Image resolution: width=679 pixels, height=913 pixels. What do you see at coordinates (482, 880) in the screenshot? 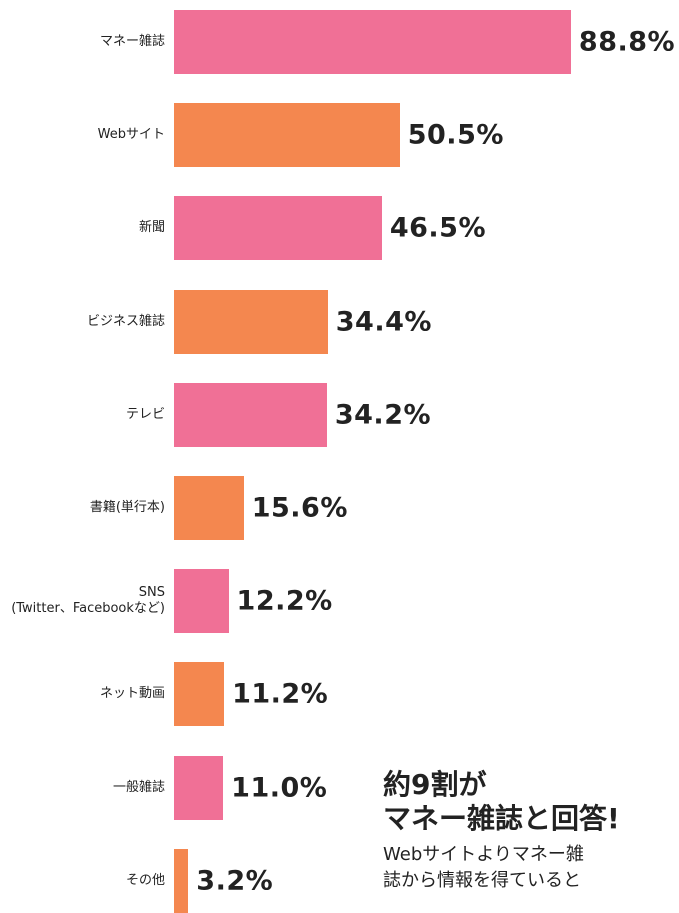
I see `annotation-text-line: 誌から情報を得ていると` at bounding box center [482, 880].